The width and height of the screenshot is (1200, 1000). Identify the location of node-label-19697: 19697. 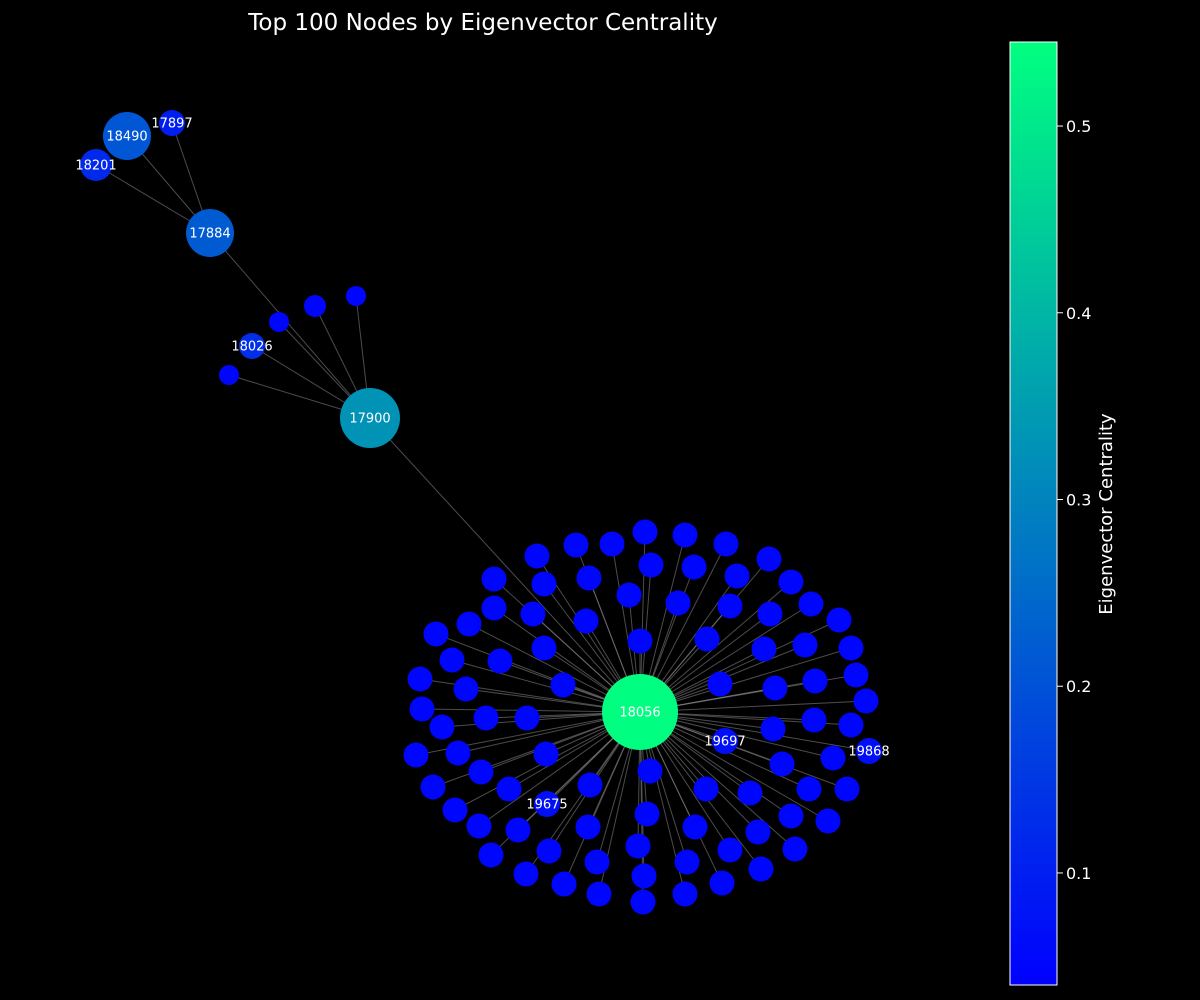
(724, 742).